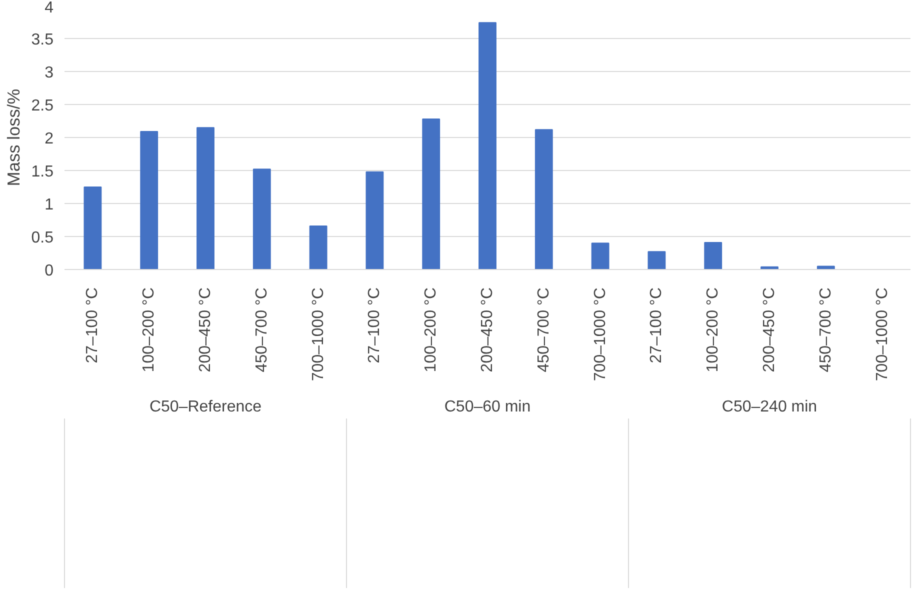 The image size is (920, 592). Describe the element at coordinates (42, 40) in the screenshot. I see `y-tick-label: 3.5` at that location.